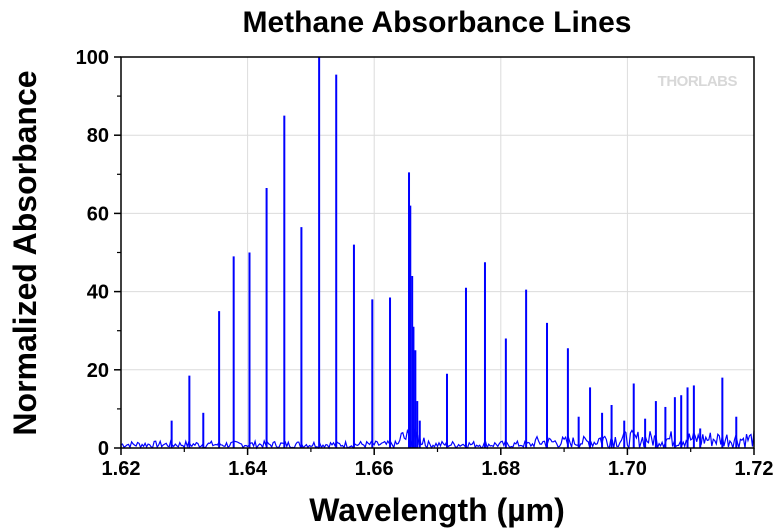  I want to click on baseline-noise, so click(437, 439).